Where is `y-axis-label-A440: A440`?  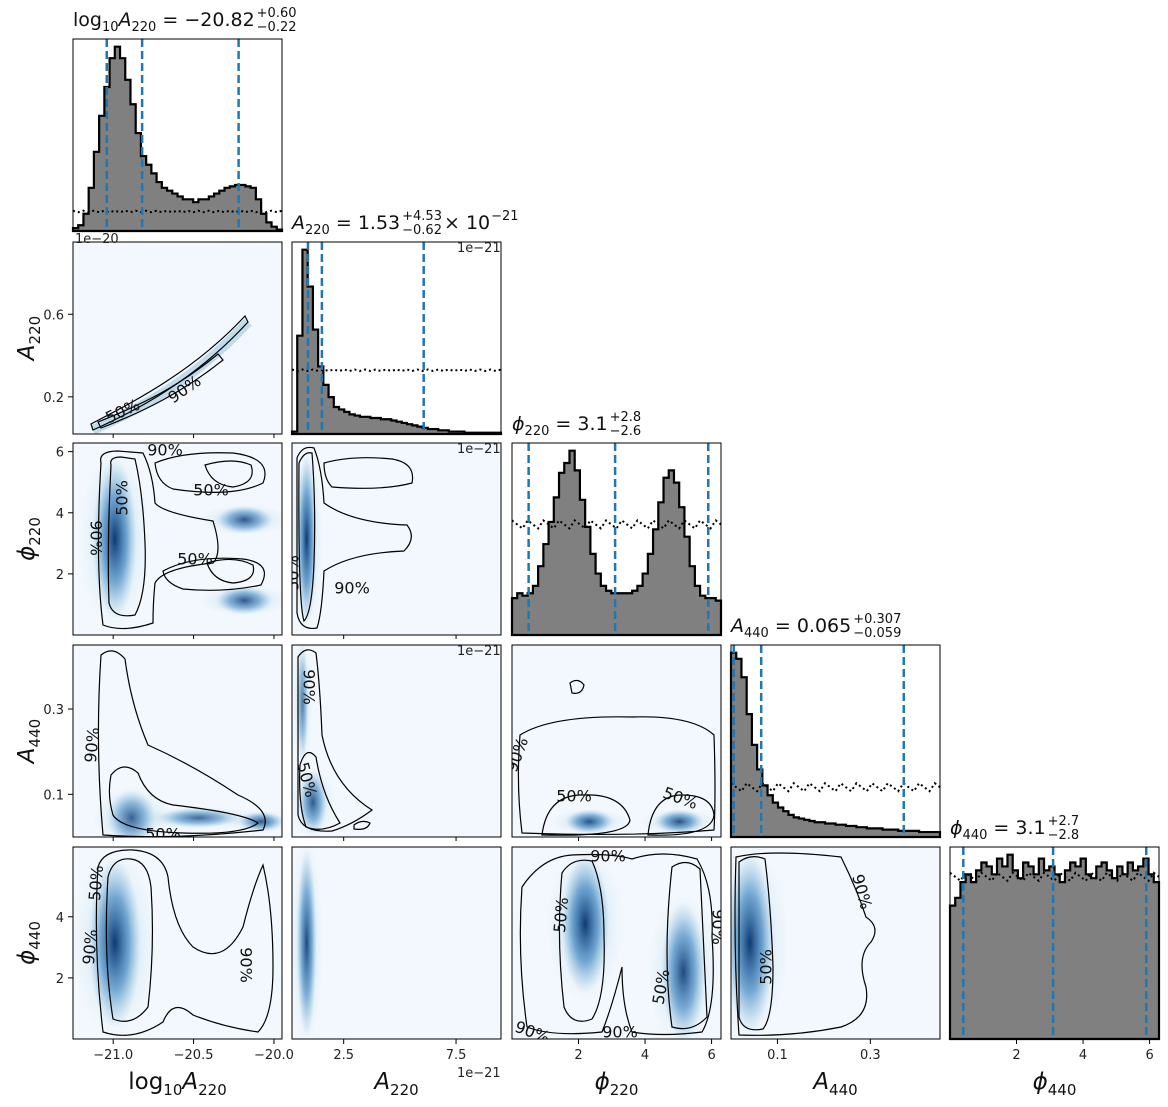 y-axis-label-A440: A440 is located at coordinates (29, 742).